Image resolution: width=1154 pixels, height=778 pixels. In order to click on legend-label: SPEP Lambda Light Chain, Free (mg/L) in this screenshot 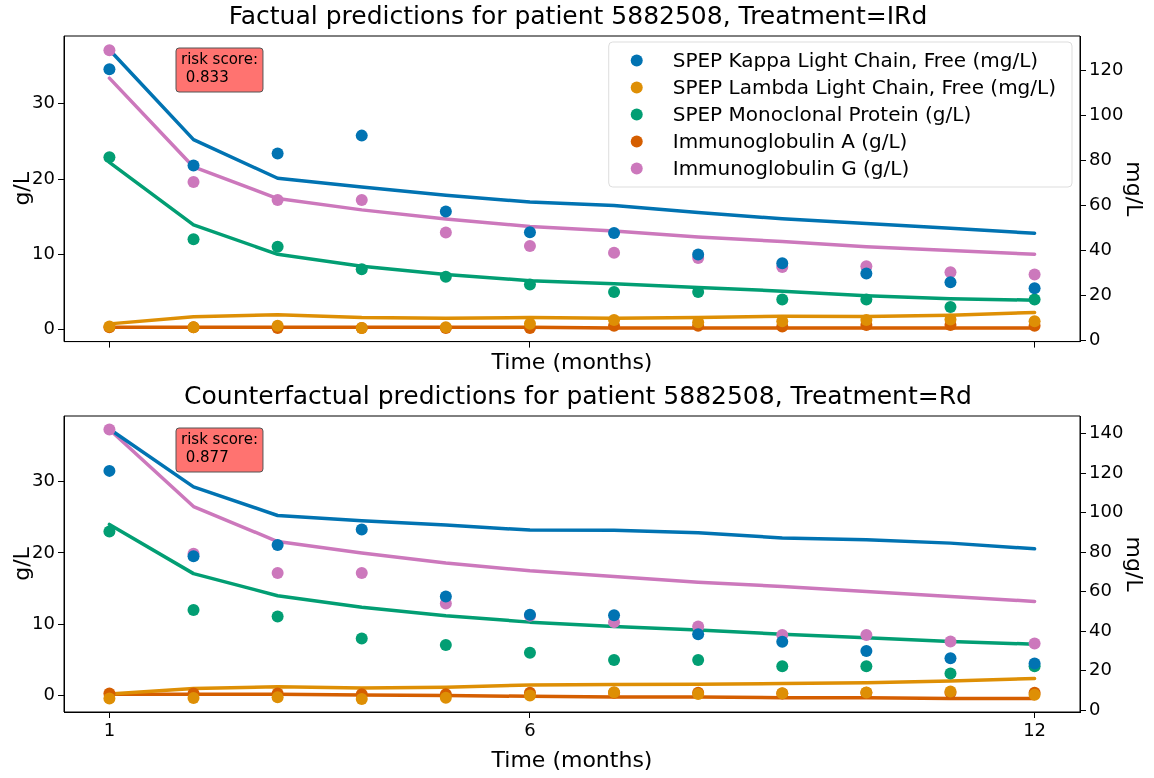, I will do `click(864, 86)`.